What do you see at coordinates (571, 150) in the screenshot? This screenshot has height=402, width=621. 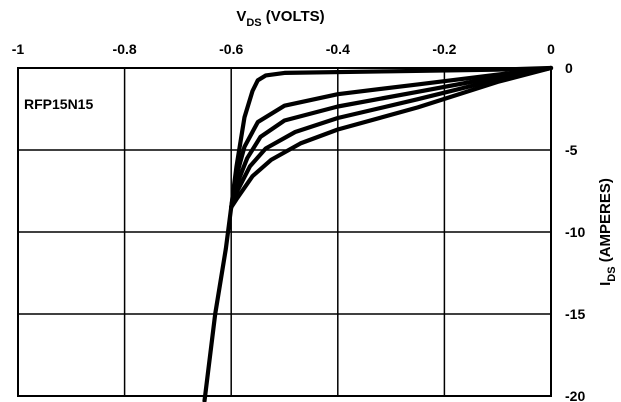 I see `y-tick-label: -5` at bounding box center [571, 150].